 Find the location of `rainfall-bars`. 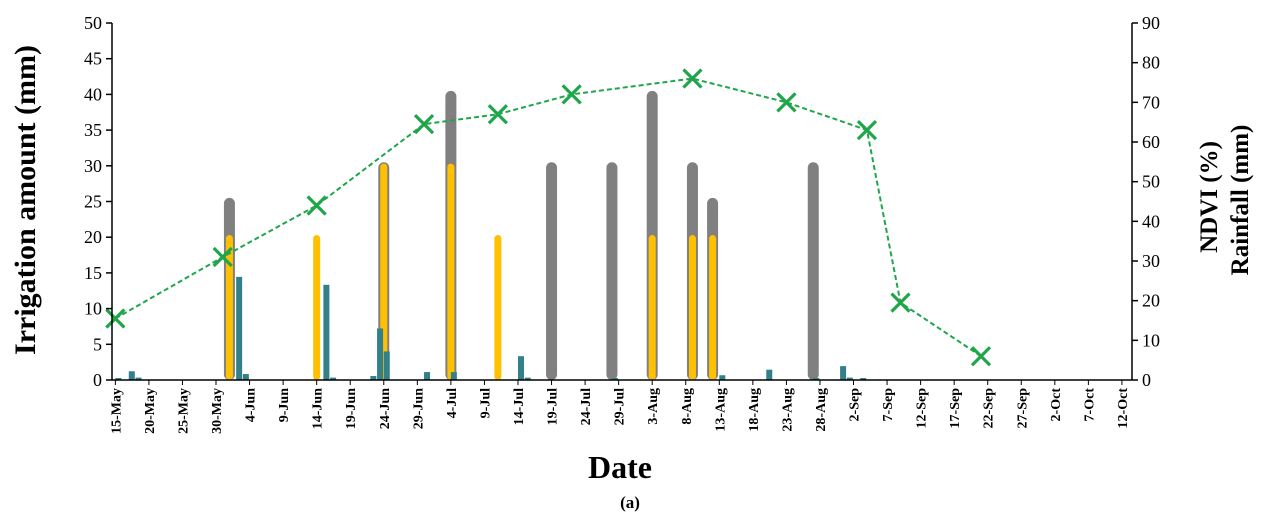

rainfall-bars is located at coordinates (491, 328).